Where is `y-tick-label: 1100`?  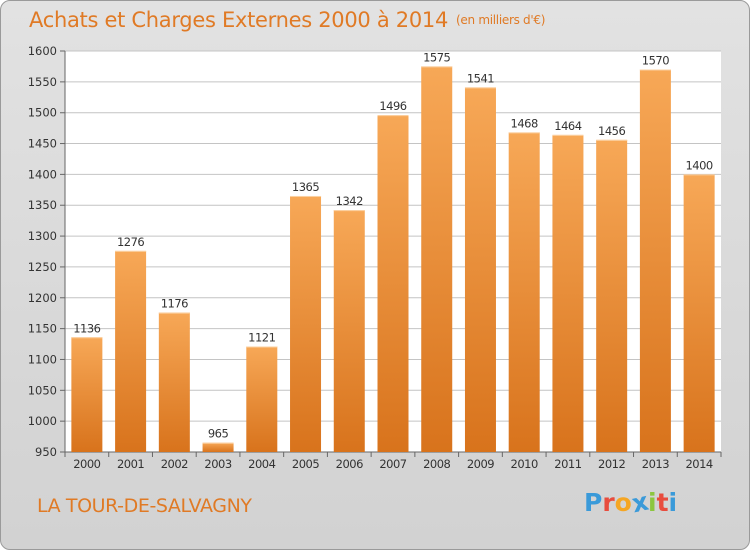
y-tick-label: 1100 is located at coordinates (42, 359).